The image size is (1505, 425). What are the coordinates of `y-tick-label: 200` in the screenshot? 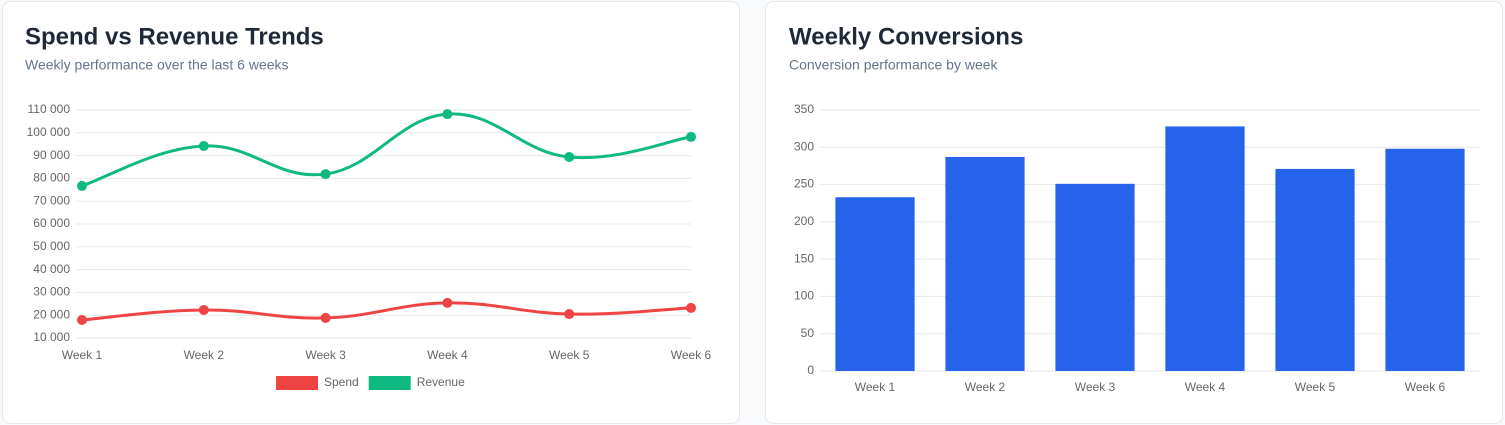 It's located at (804, 221).